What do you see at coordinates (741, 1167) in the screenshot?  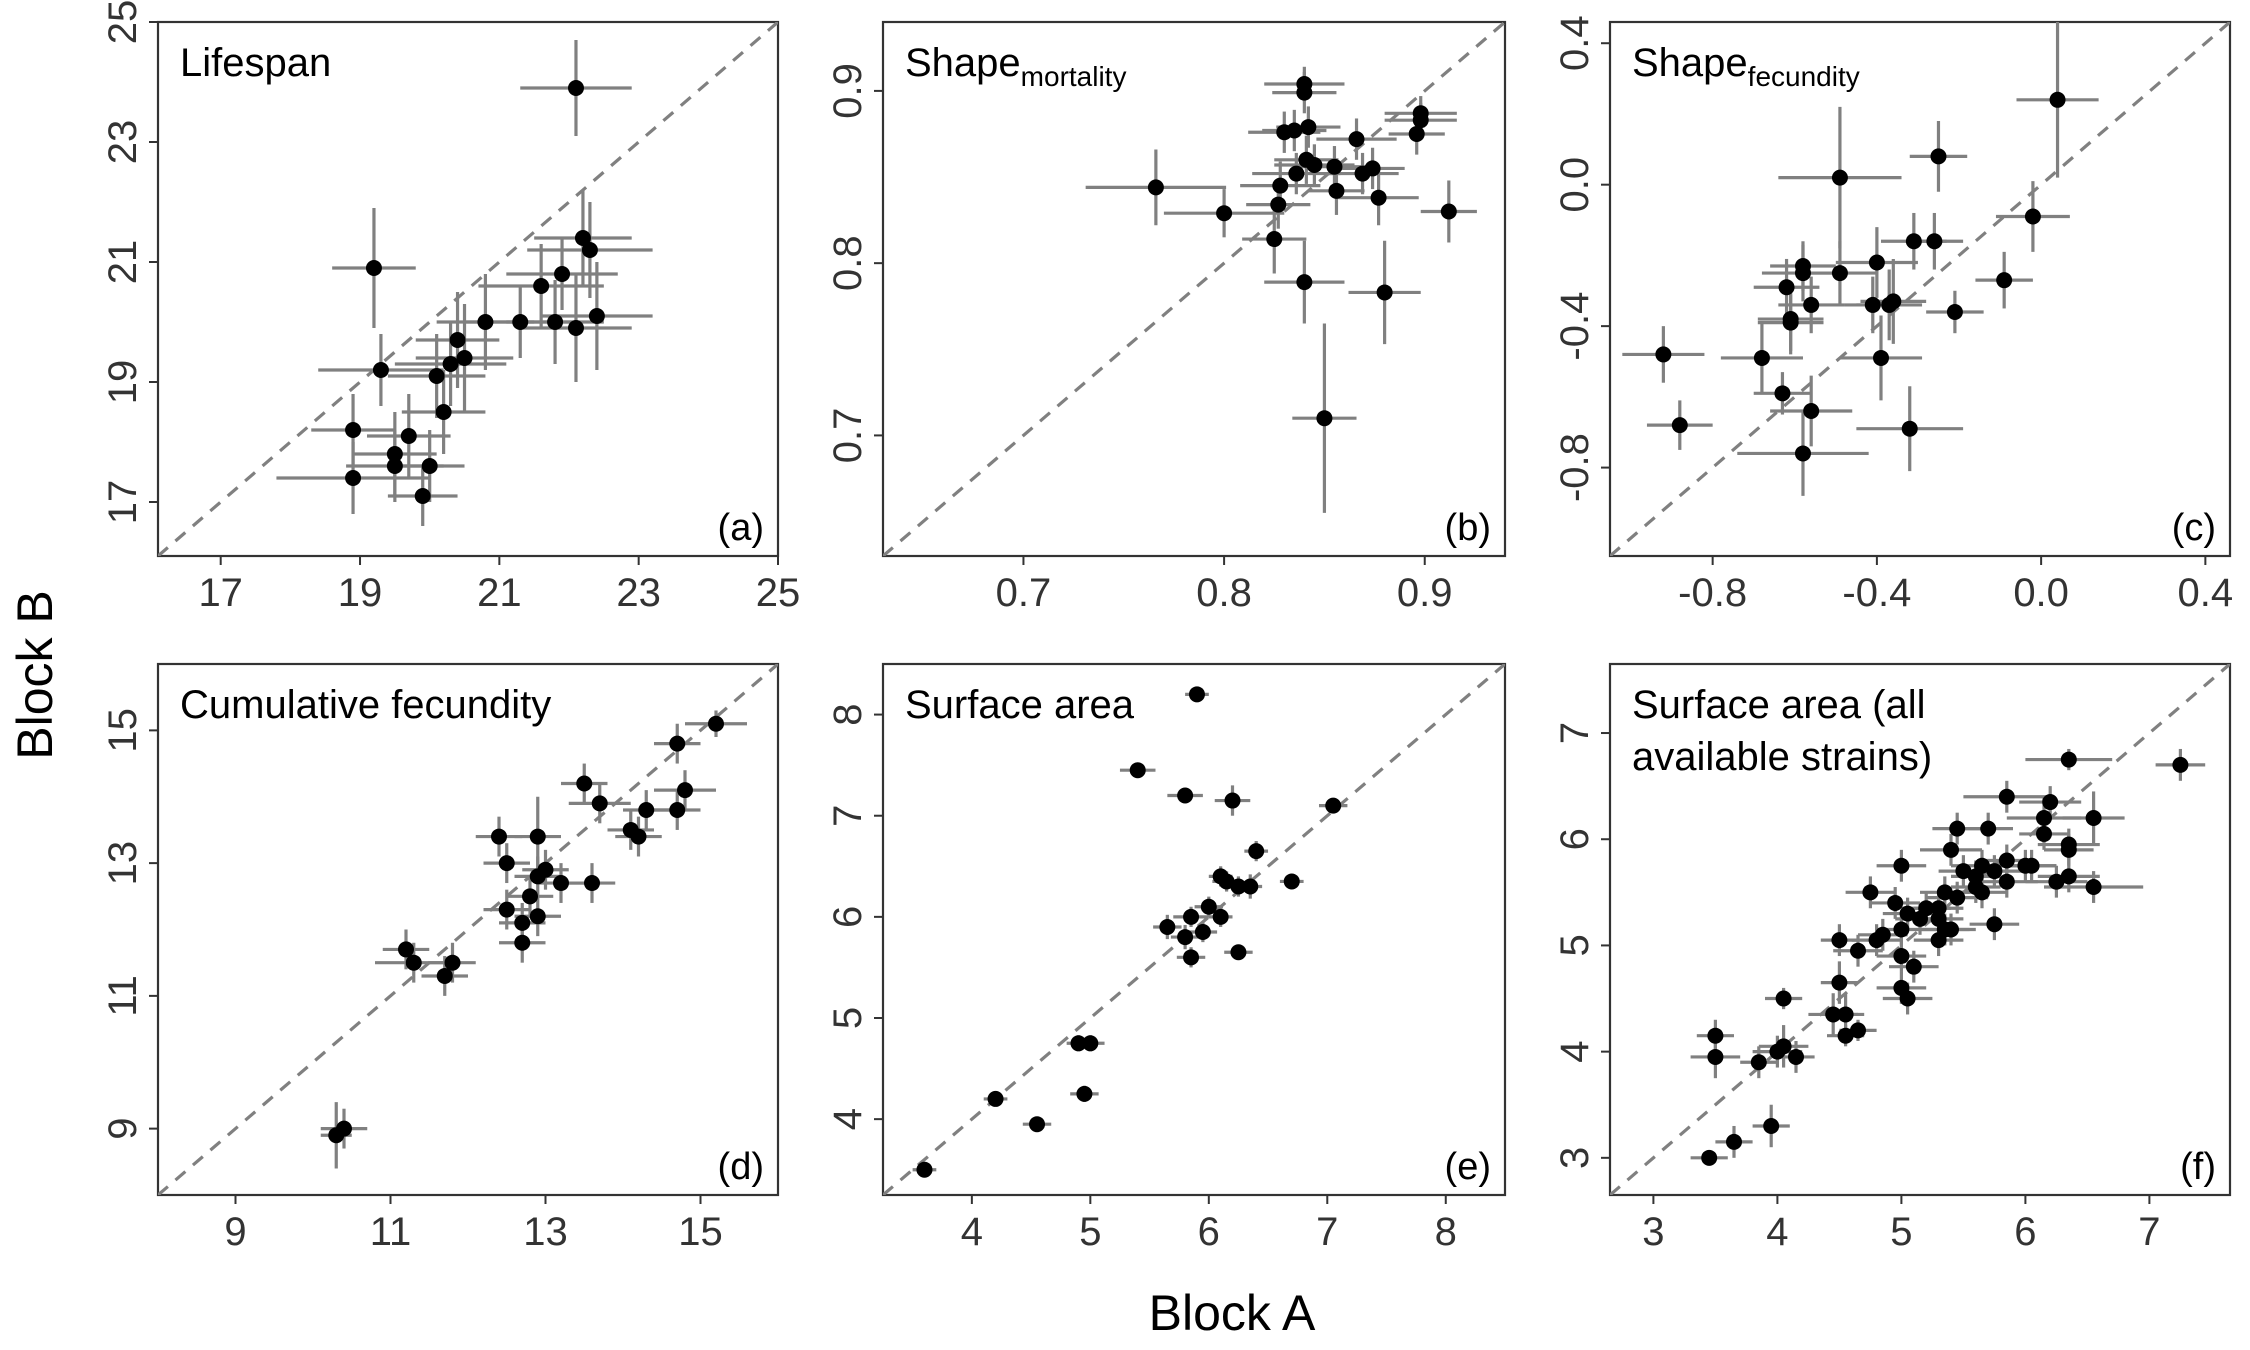 I see `panel-d-letter: (d)` at bounding box center [741, 1167].